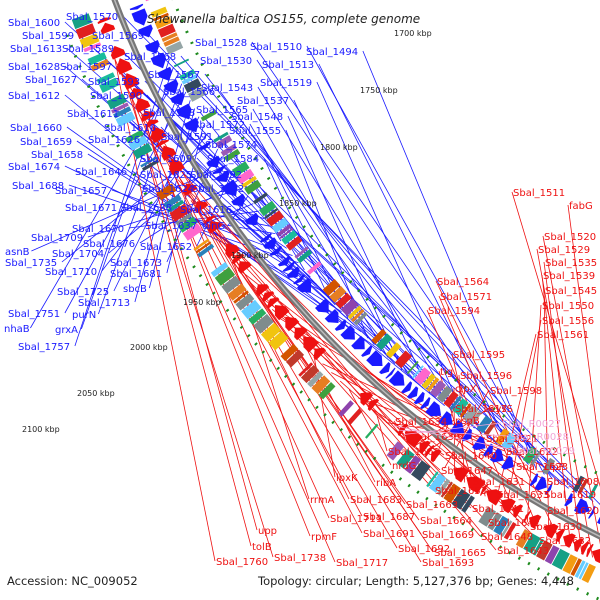 This screenshot has width=600, height=600. Describe the element at coordinates (389, 517) in the screenshot. I see `plus-gene-label: Sbal_1687` at that location.